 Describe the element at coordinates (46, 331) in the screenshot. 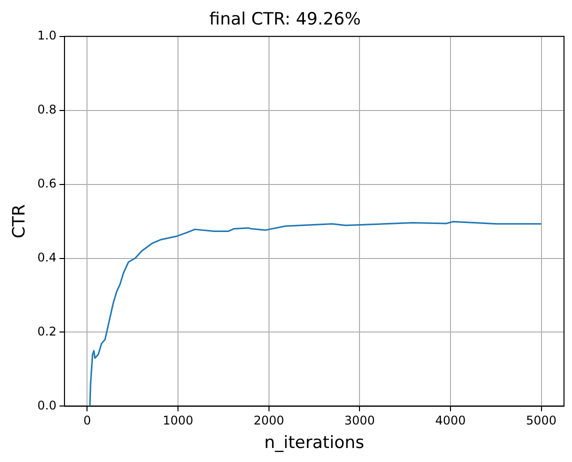

I see `y-tick-label: 0.2` at that location.